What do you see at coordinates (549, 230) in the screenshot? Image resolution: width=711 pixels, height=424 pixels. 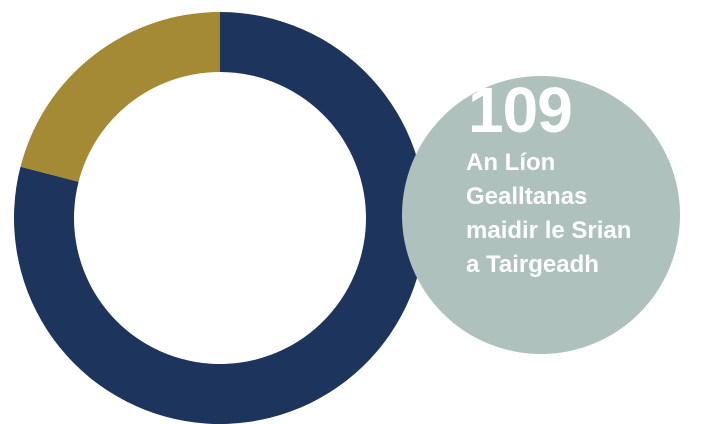 I see `stat-label-line-3: maidir le Srian` at bounding box center [549, 230].